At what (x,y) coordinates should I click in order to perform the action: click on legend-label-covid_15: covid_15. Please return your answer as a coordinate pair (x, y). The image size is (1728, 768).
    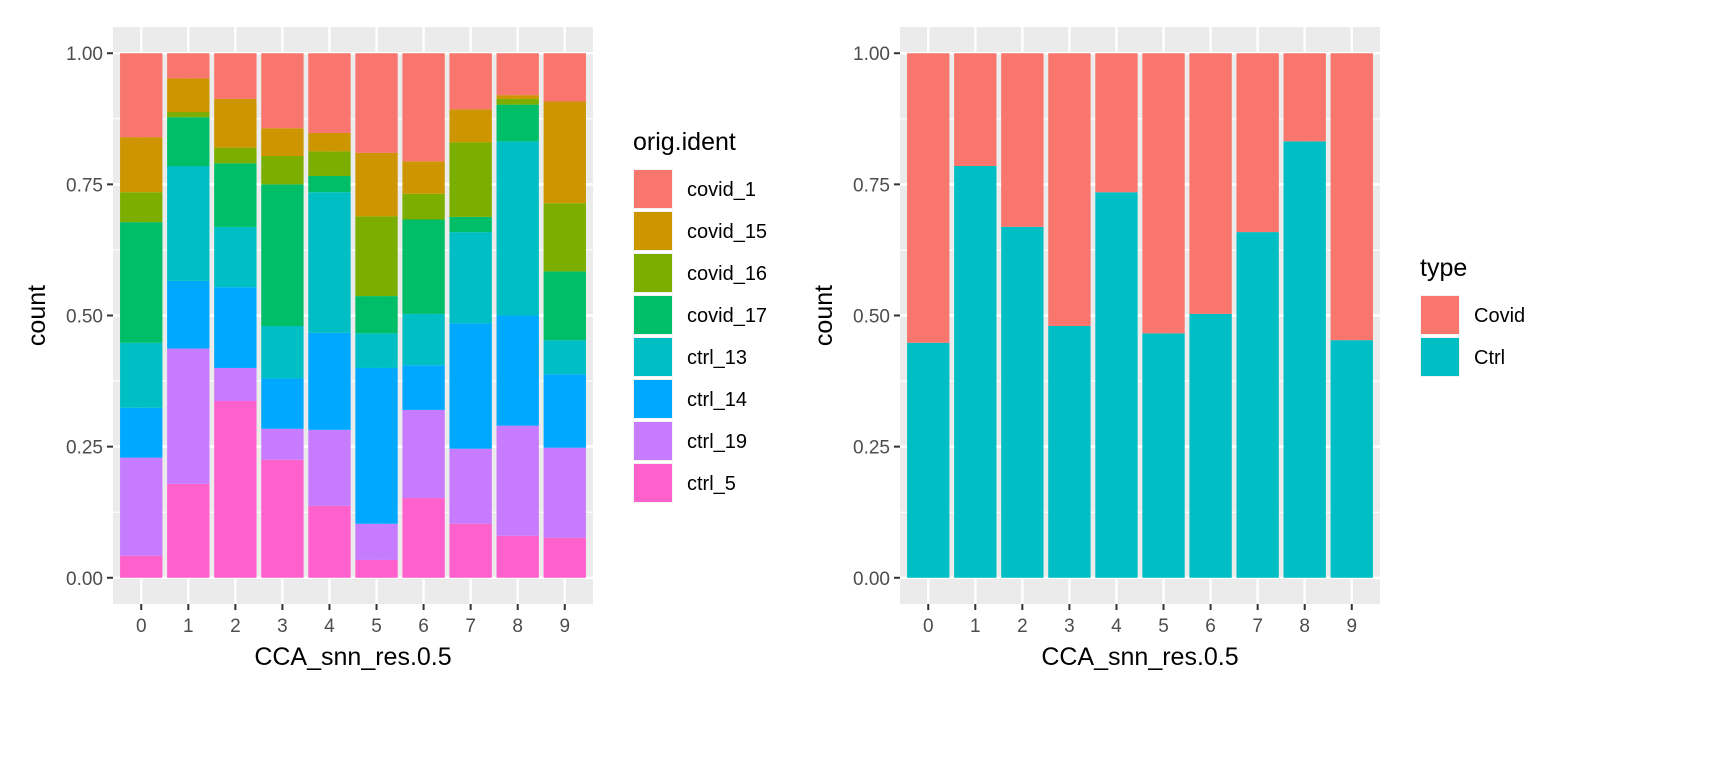
    Looking at the image, I should click on (727, 232).